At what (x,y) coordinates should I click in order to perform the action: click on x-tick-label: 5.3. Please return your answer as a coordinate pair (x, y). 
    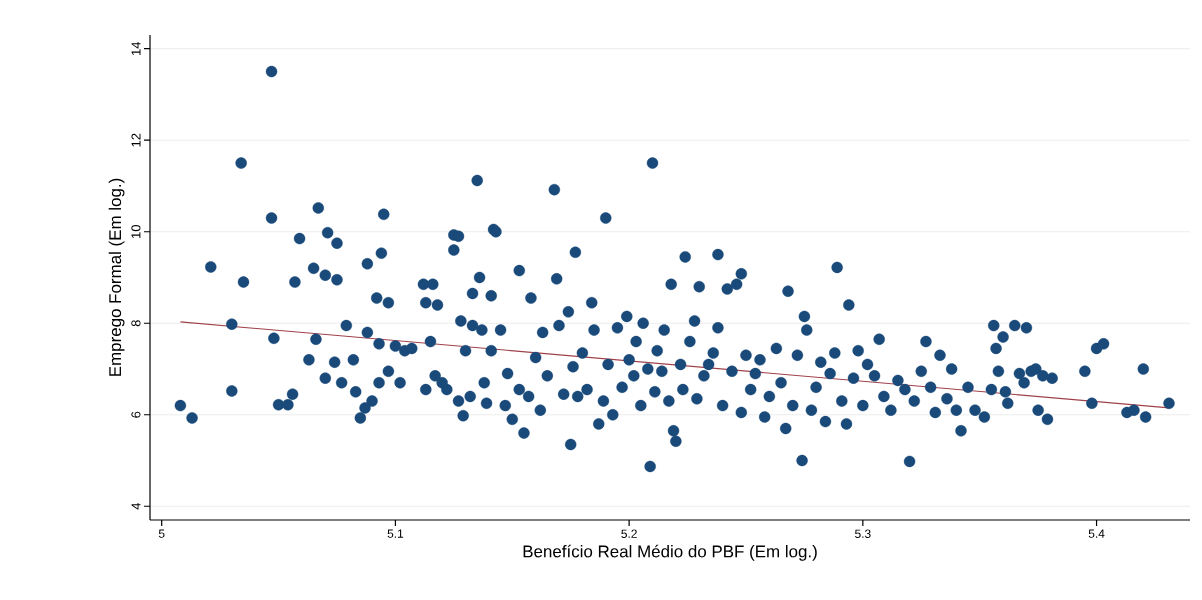
    Looking at the image, I should click on (863, 533).